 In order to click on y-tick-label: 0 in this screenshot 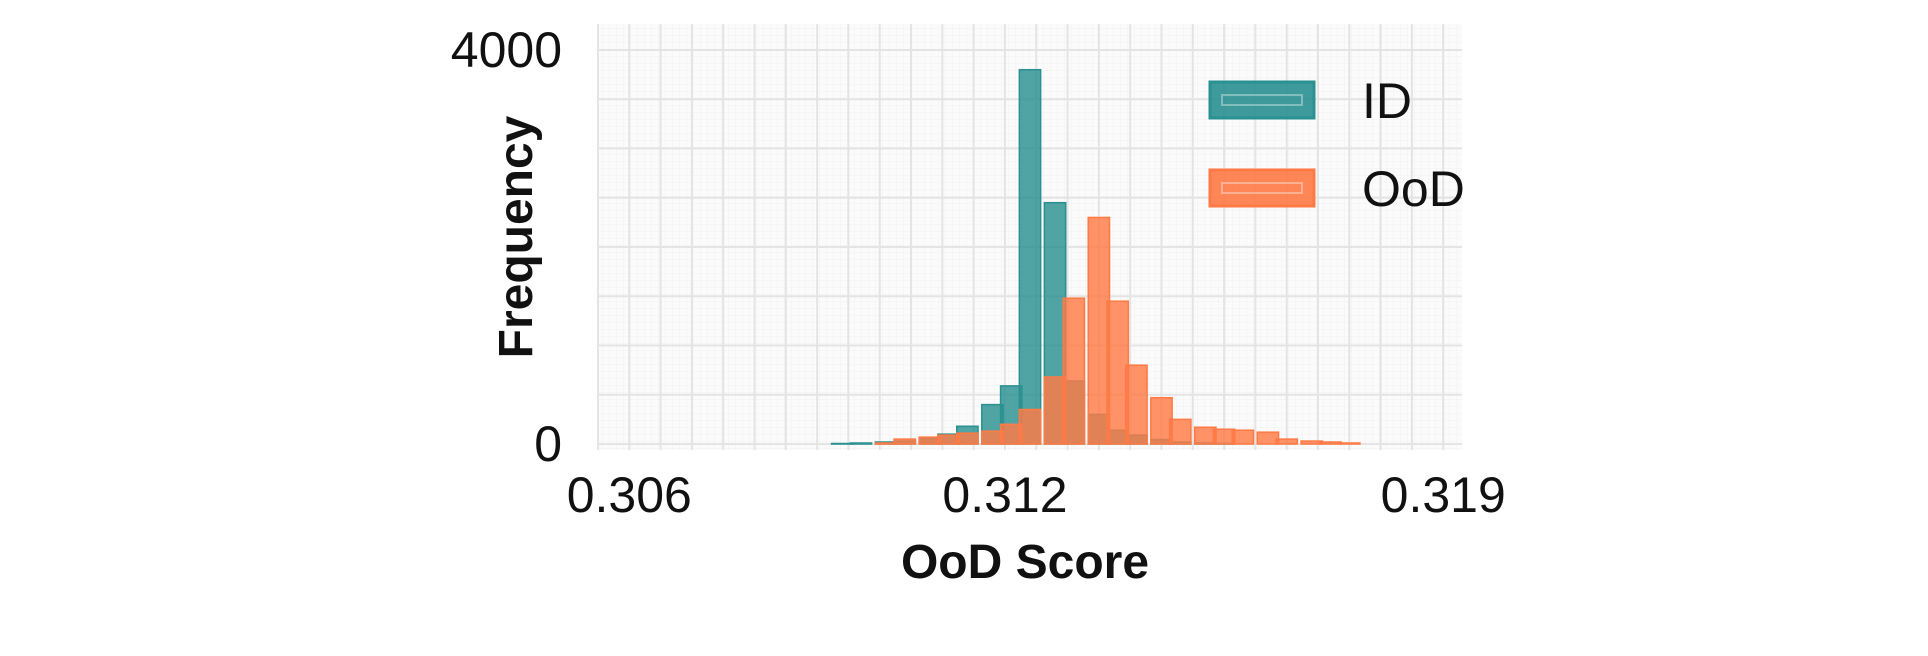, I will do `click(548, 444)`.